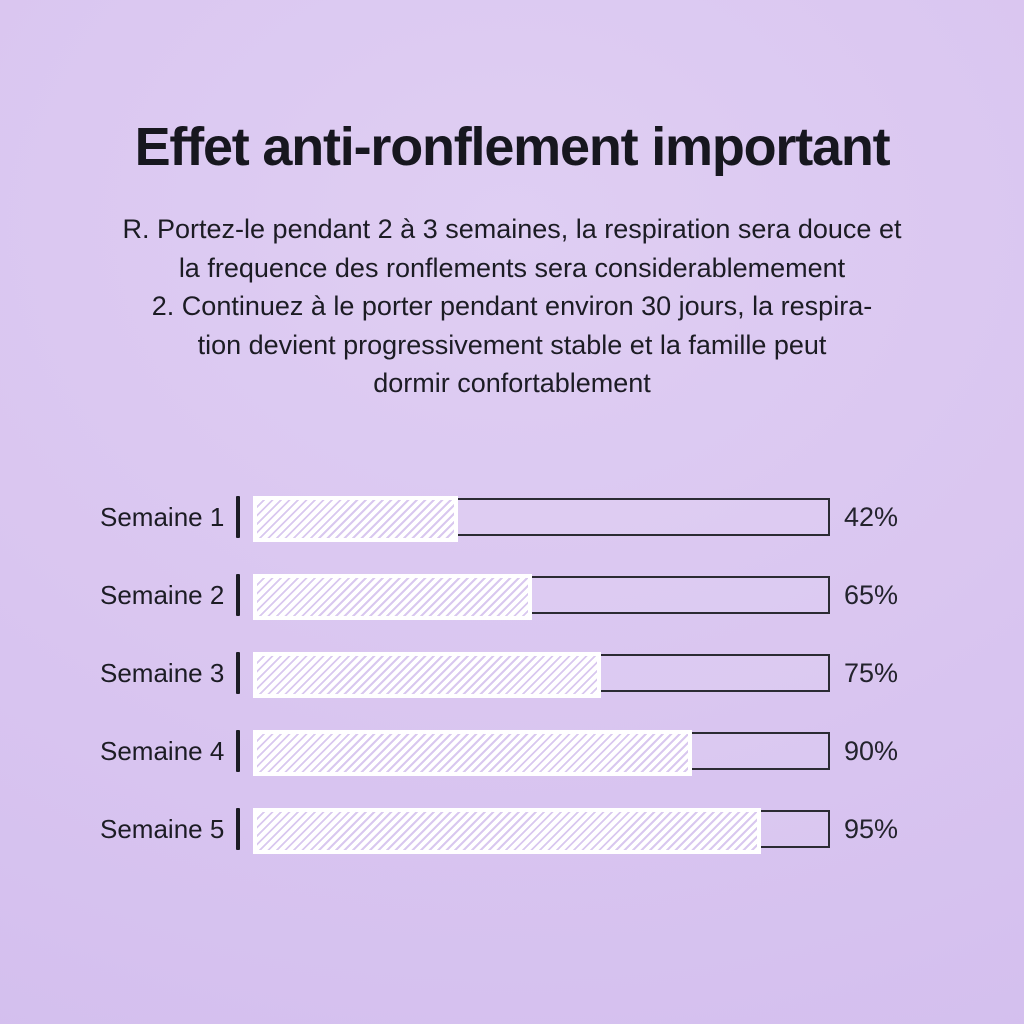 This screenshot has width=1024, height=1024. Describe the element at coordinates (162, 516) in the screenshot. I see `category-label: Semaine 1` at that location.